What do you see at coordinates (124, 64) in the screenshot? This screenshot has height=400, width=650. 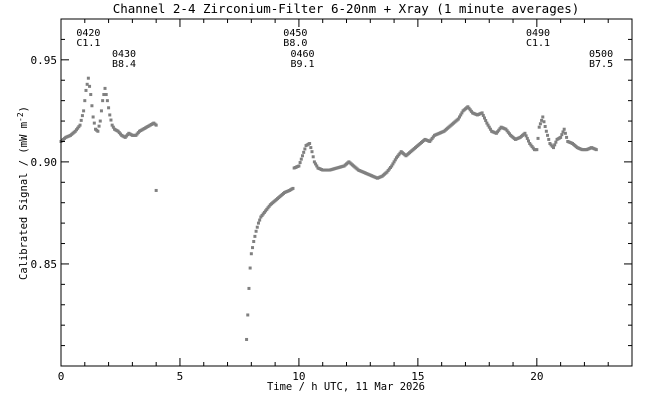 I see `annotation-flare-class: B8.4` at bounding box center [124, 64].